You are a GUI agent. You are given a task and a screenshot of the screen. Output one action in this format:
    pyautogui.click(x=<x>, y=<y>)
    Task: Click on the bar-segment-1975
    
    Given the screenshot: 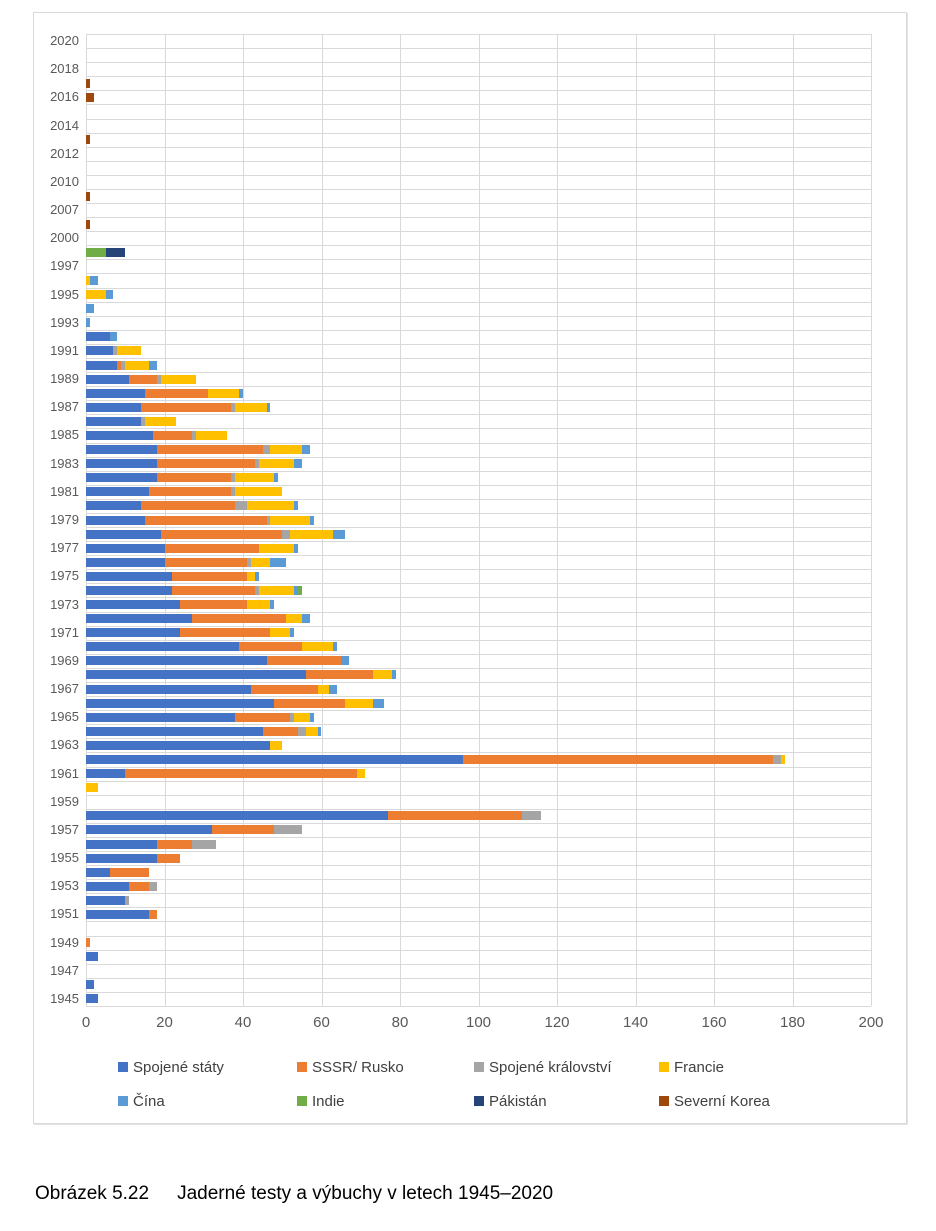 What is the action you would take?
    pyautogui.click(x=256, y=576)
    